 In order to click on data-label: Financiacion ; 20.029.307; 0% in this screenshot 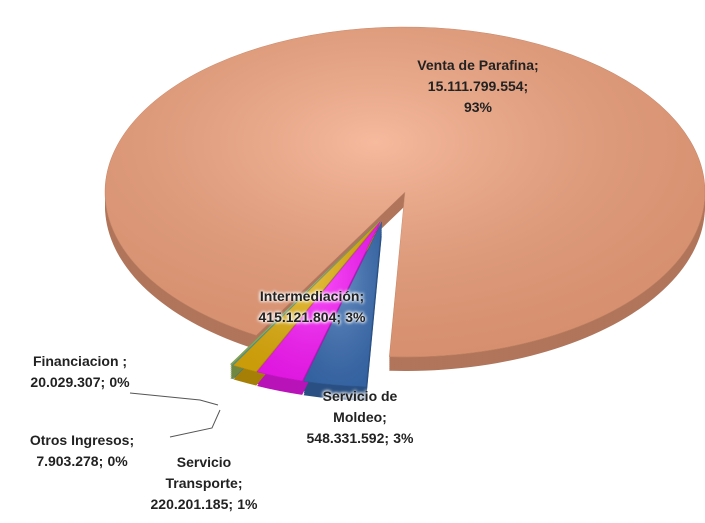, I will do `click(80, 372)`.